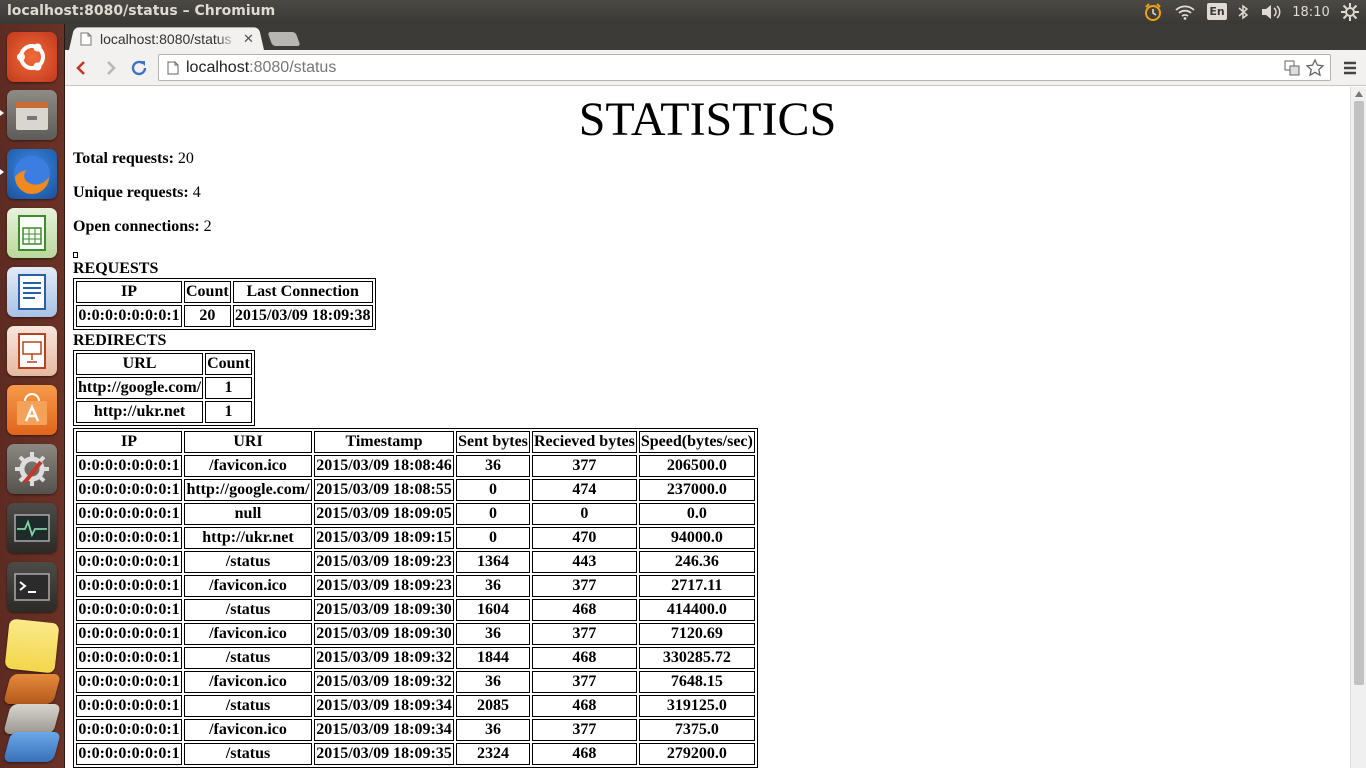 This screenshot has width=1366, height=768. I want to click on terminal-icon, so click(32, 587).